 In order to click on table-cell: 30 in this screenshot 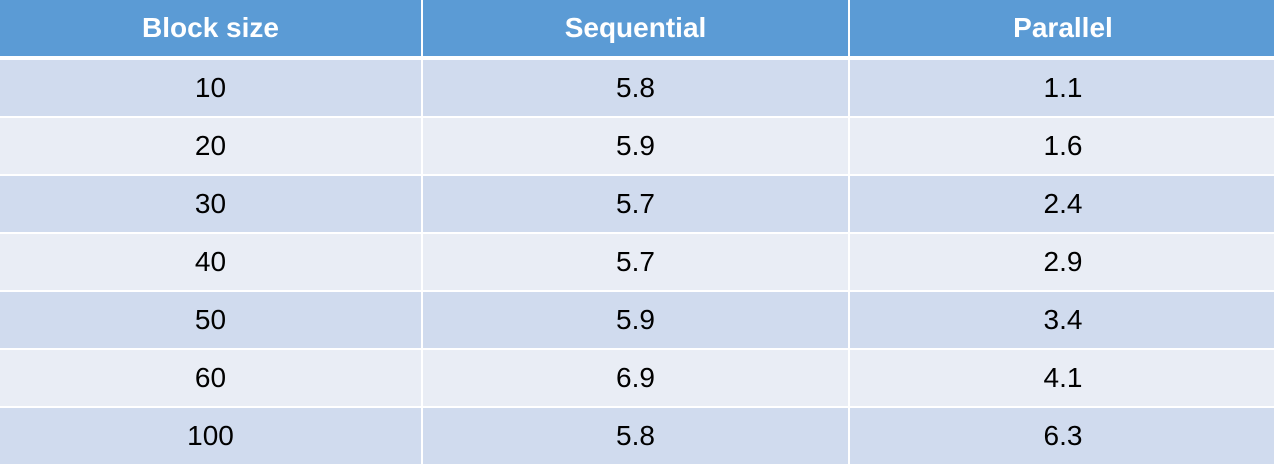, I will do `click(210, 204)`.